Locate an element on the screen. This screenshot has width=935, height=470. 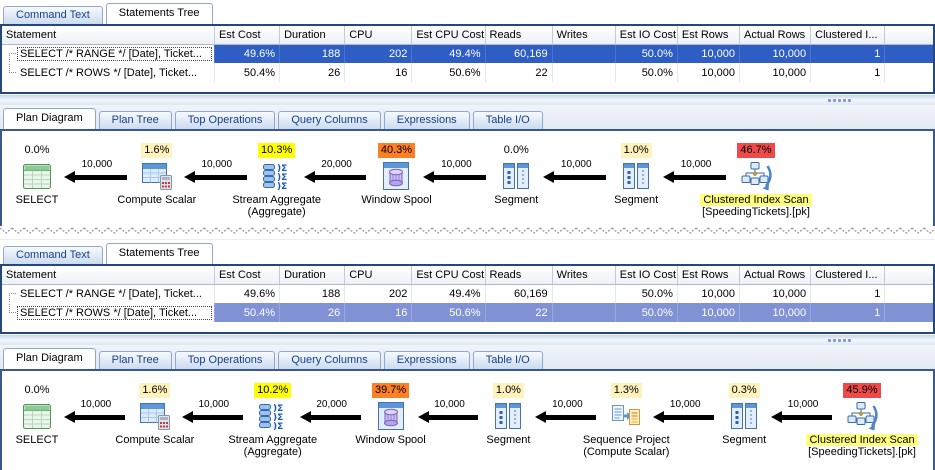
plan-node-segment-1: 1.0% Segment is located at coordinates (508, 414).